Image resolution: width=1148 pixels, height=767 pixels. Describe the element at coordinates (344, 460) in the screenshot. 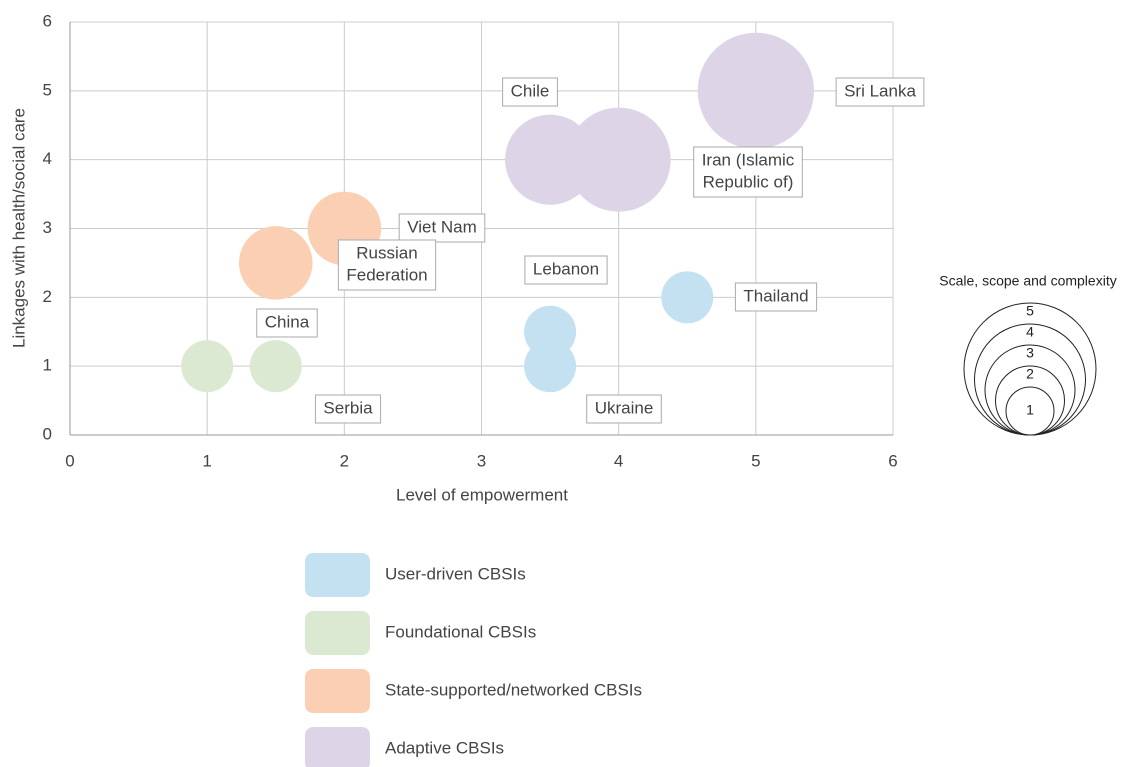

I see `x-tick-label: 2` at that location.